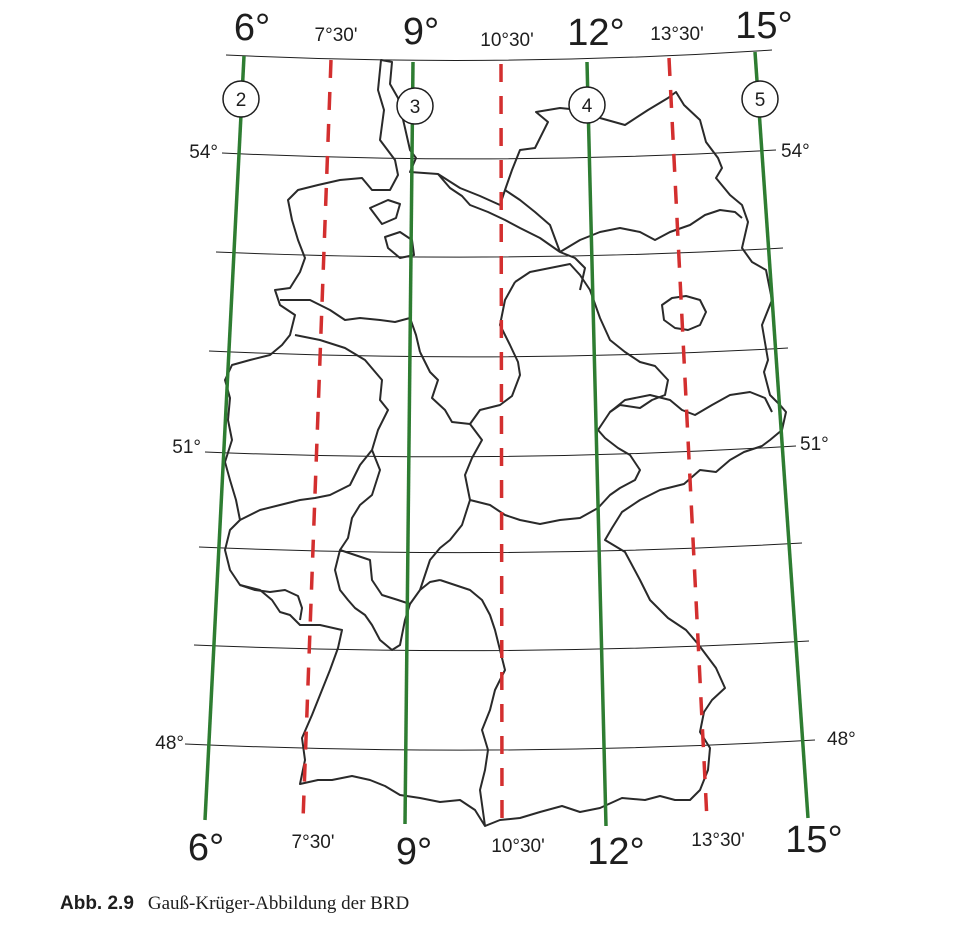 This screenshot has width=970, height=927. I want to click on bottom-label-12: 12°, so click(615, 852).